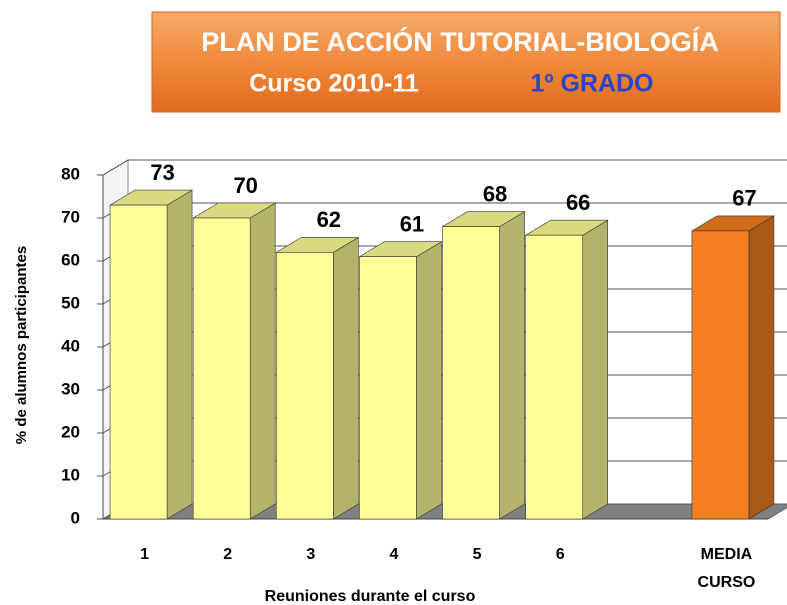  What do you see at coordinates (495, 193) in the screenshot?
I see `value-label: 68` at bounding box center [495, 193].